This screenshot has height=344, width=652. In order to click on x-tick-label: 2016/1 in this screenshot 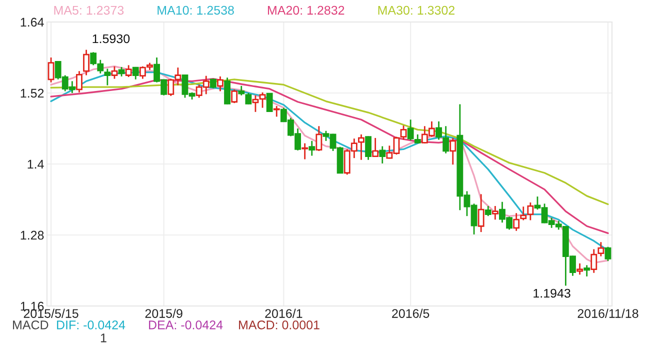, I will do `click(283, 313)`.